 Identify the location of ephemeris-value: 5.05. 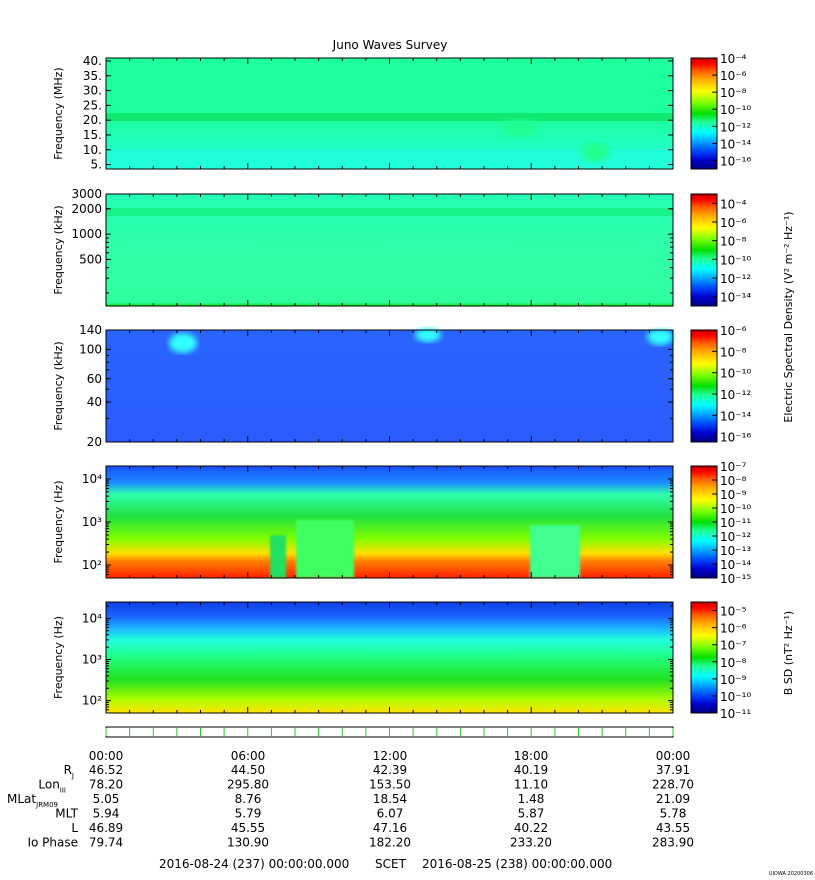
(106, 799).